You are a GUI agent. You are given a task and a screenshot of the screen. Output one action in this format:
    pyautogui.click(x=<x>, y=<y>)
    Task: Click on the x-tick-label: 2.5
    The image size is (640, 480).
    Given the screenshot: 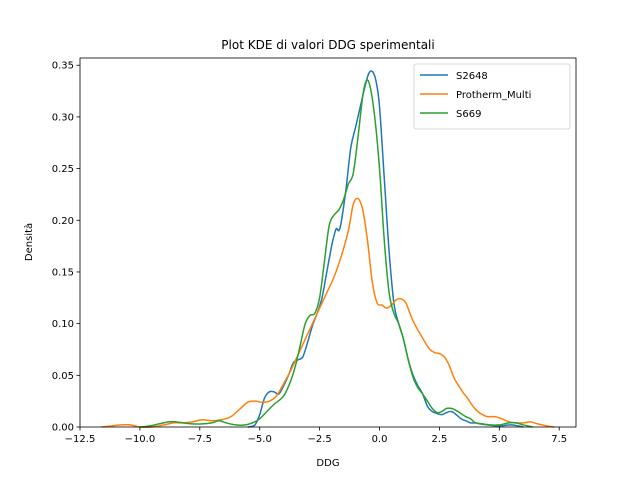 What is the action you would take?
    pyautogui.click(x=439, y=439)
    